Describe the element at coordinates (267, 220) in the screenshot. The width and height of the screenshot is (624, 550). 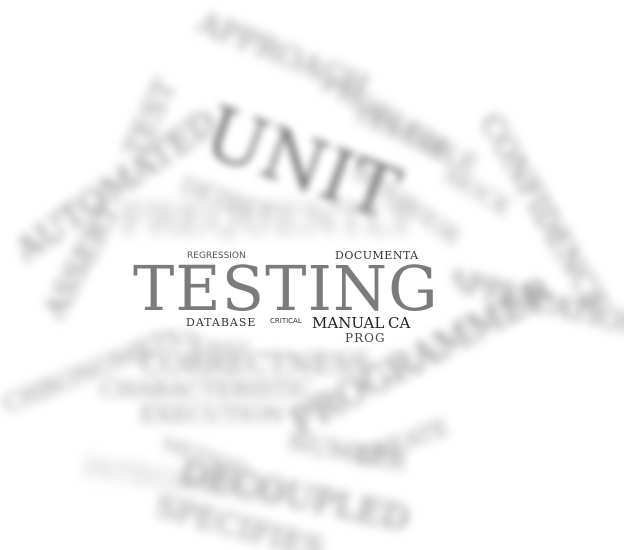
I see `word-frequently: FREQUENTLY` at that location.